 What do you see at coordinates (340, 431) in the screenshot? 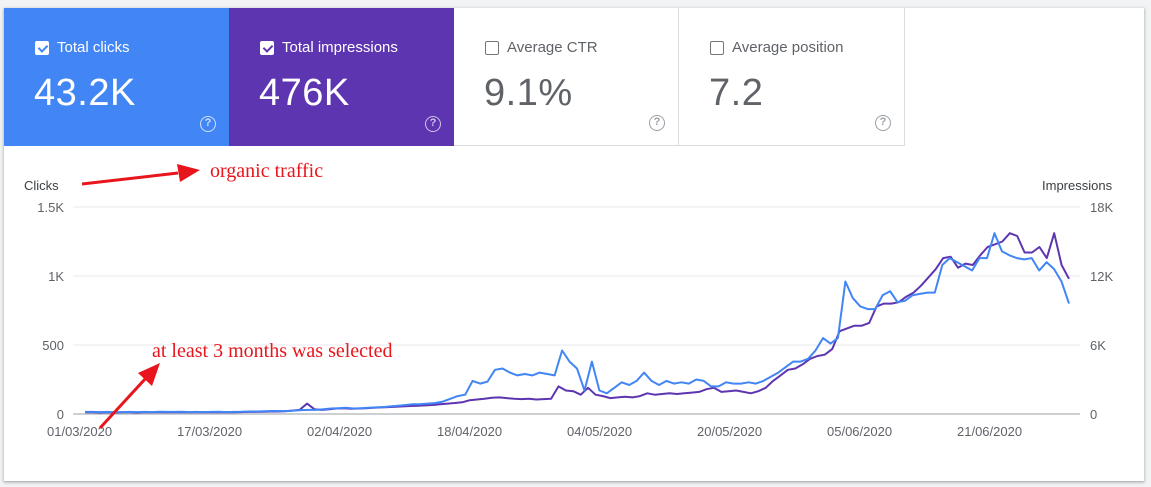
I see `x-tick: 02/04/2020` at bounding box center [340, 431].